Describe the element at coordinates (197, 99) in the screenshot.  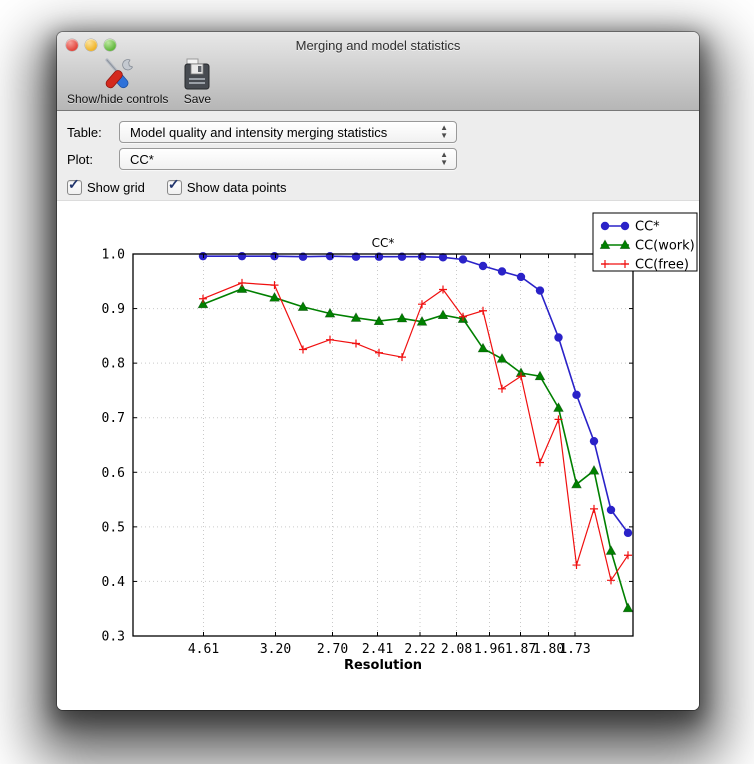
I see `toolbar-button-label: Save` at that location.